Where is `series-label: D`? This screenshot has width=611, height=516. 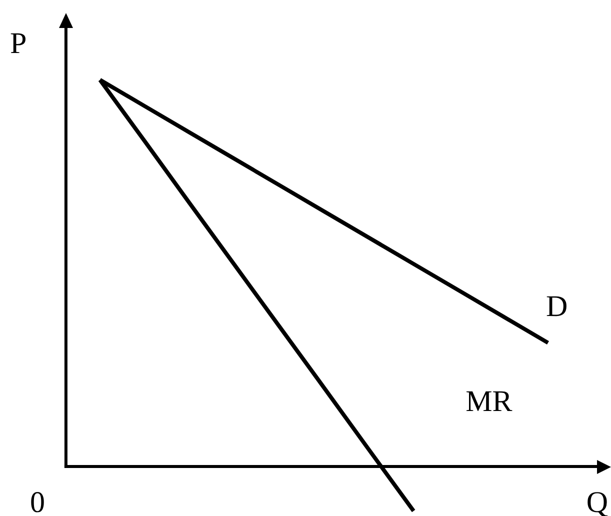
series-label: D is located at coordinates (557, 306).